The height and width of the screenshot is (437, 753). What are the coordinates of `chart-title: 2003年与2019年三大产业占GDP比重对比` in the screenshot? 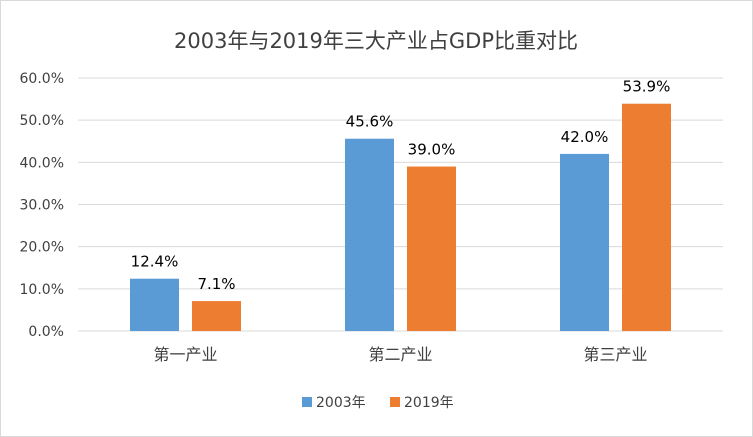 It's located at (376, 41).